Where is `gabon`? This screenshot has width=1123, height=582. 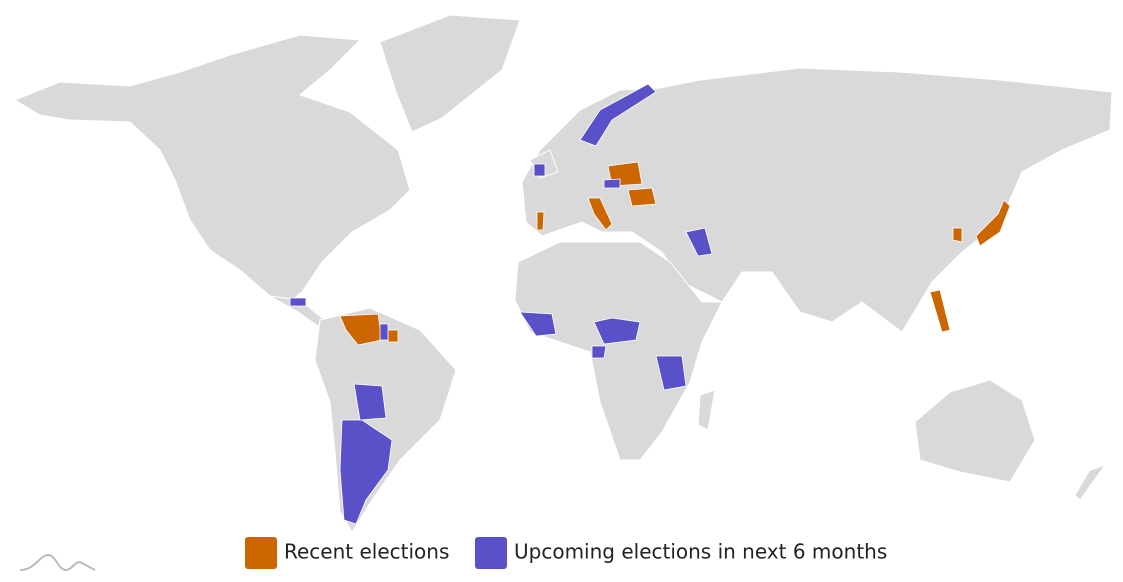
gabon is located at coordinates (599, 352).